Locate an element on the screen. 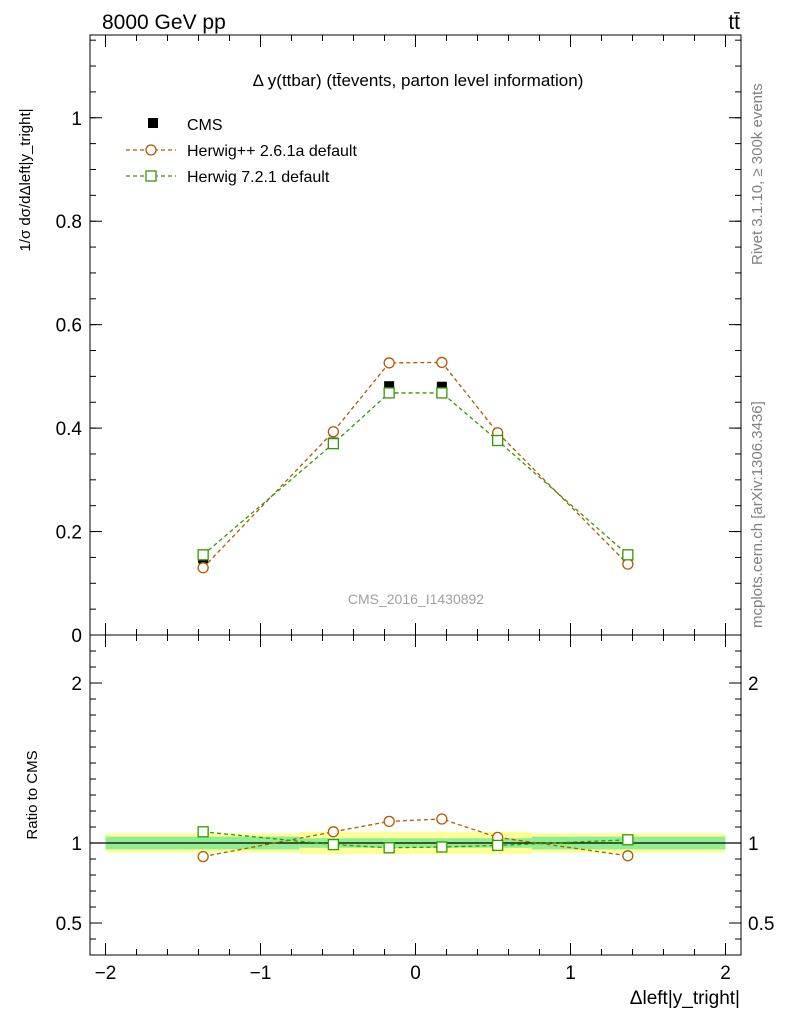 The image size is (786, 1024). x-tick-label: 1 is located at coordinates (570, 973).